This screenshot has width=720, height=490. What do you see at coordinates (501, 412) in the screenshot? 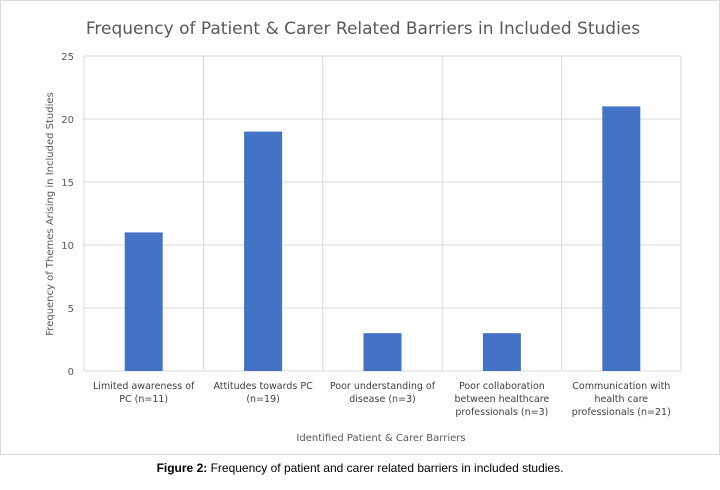
I see `x-category-label-line: professionals (n=3)` at bounding box center [501, 412].